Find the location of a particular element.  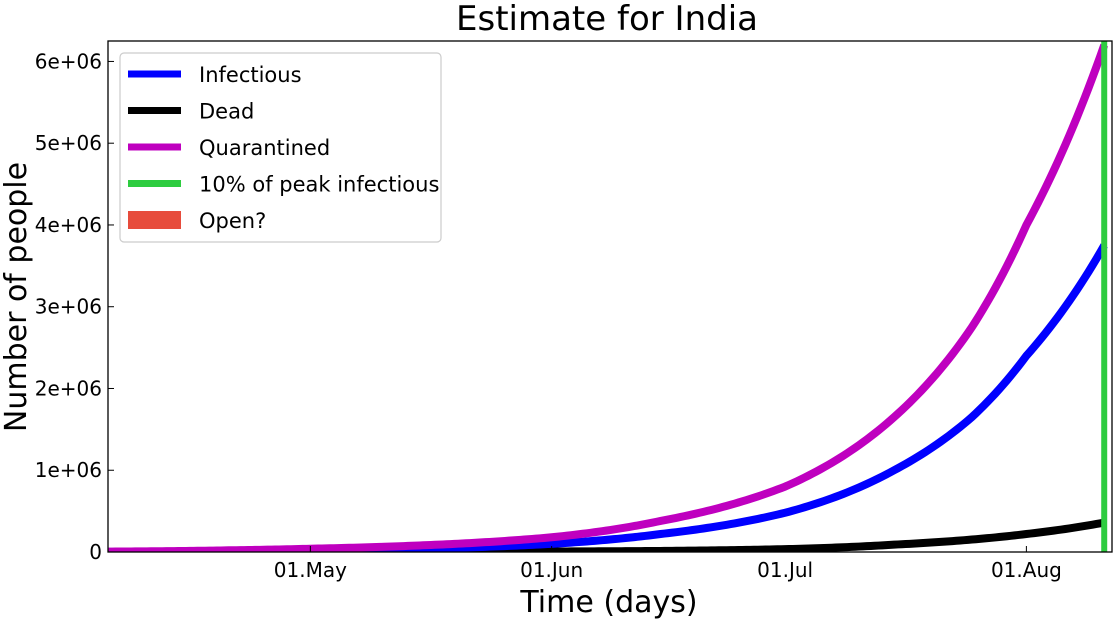

legend-label: Dead is located at coordinates (226, 112).